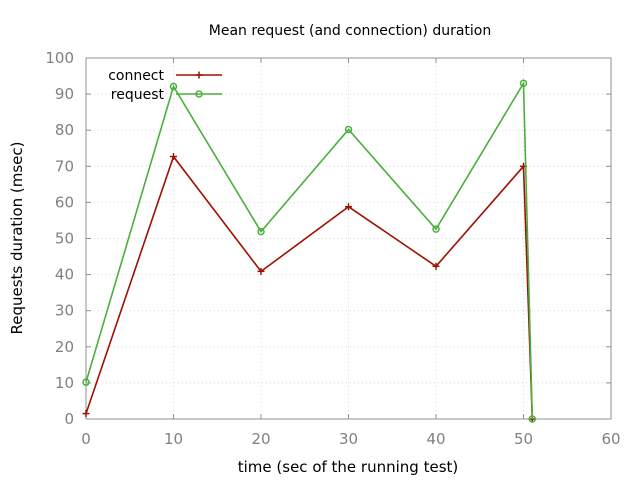 Image resolution: width=640 pixels, height=480 pixels. What do you see at coordinates (64, 202) in the screenshot?
I see `y-tick-label: 60` at bounding box center [64, 202].